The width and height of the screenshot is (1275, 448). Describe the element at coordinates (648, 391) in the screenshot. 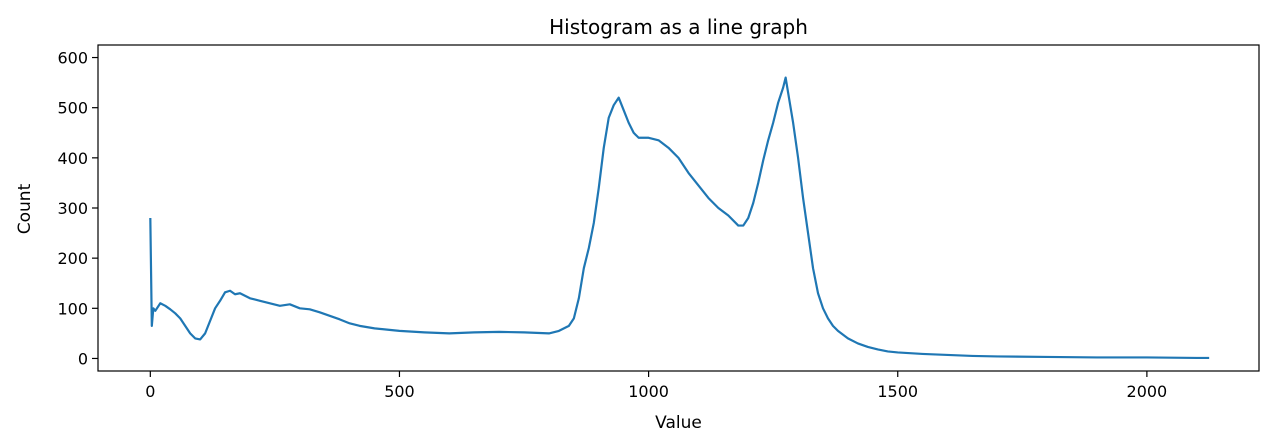

I see `x-tick-label: 1000` at that location.